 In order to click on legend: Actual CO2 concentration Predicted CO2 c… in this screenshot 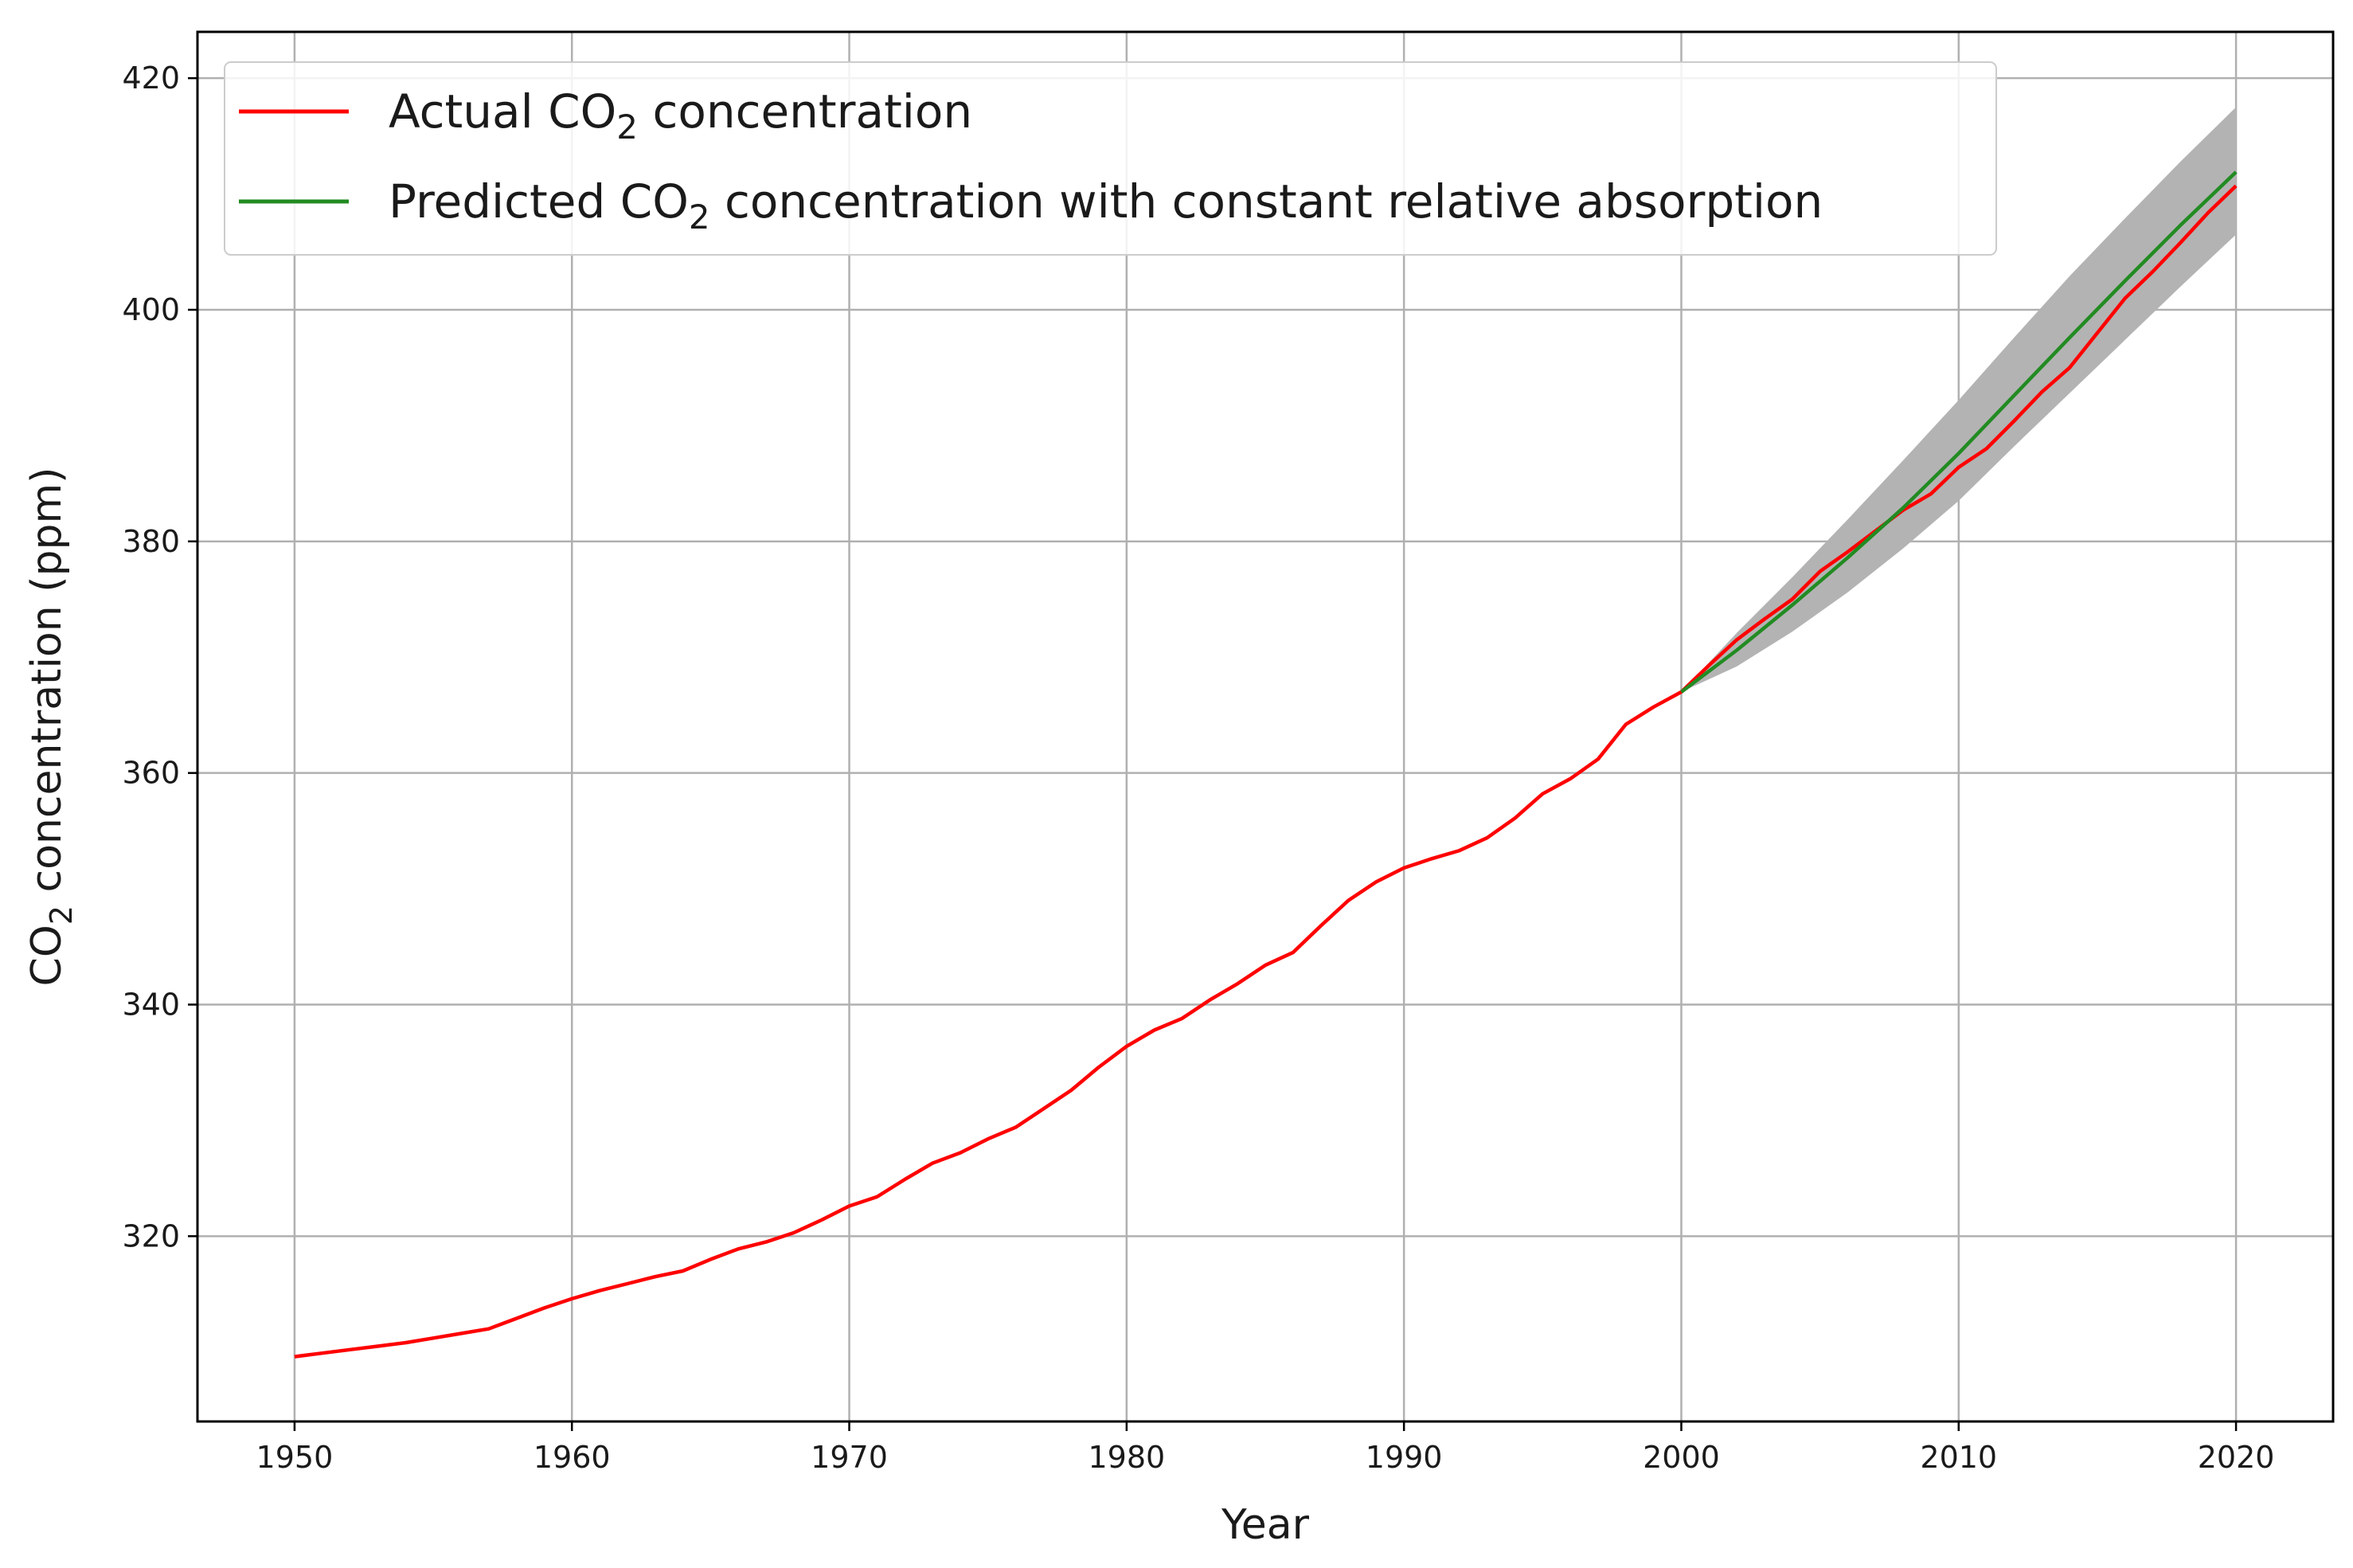, I will do `click(1111, 158)`.